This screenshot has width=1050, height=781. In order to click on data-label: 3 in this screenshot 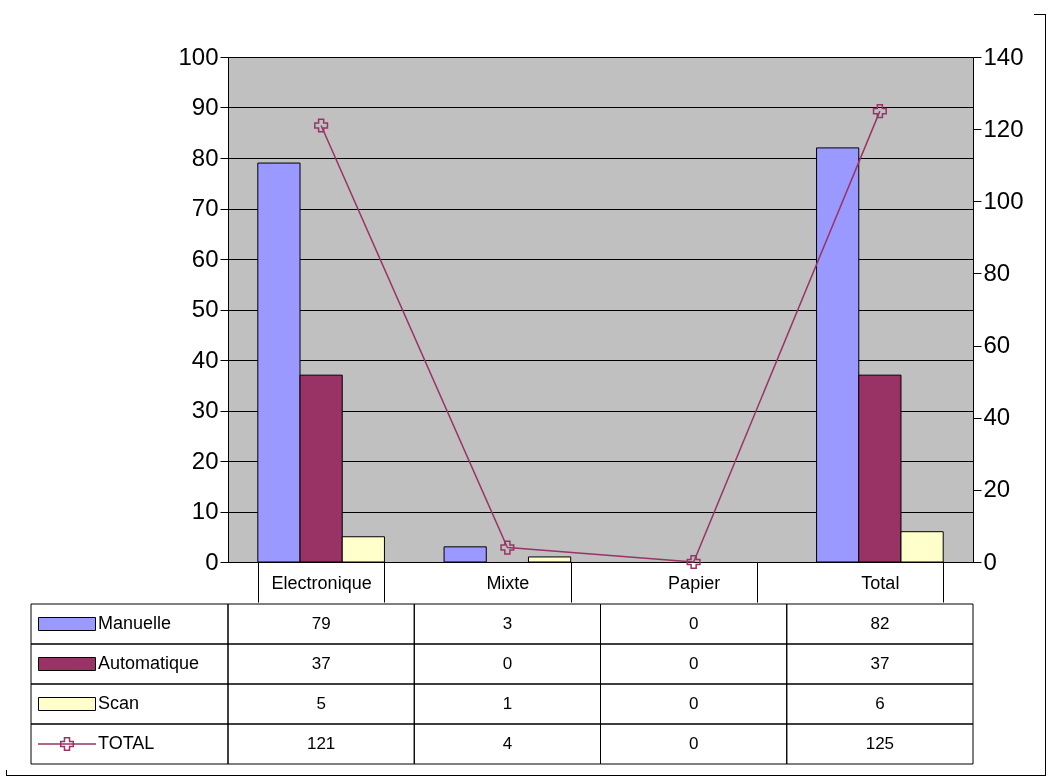, I will do `click(507, 623)`.